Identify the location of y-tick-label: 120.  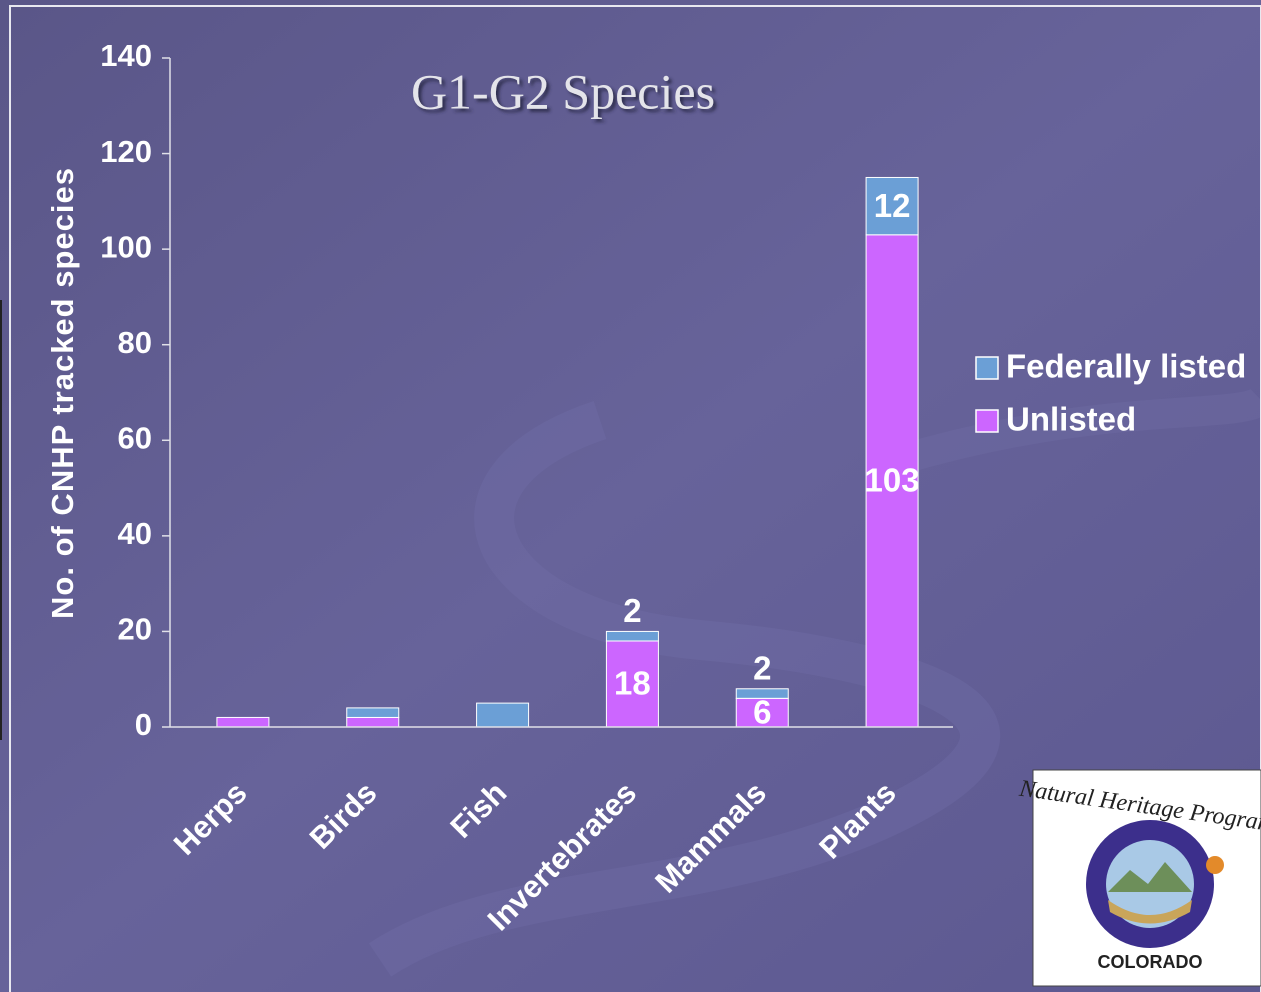
(126, 151).